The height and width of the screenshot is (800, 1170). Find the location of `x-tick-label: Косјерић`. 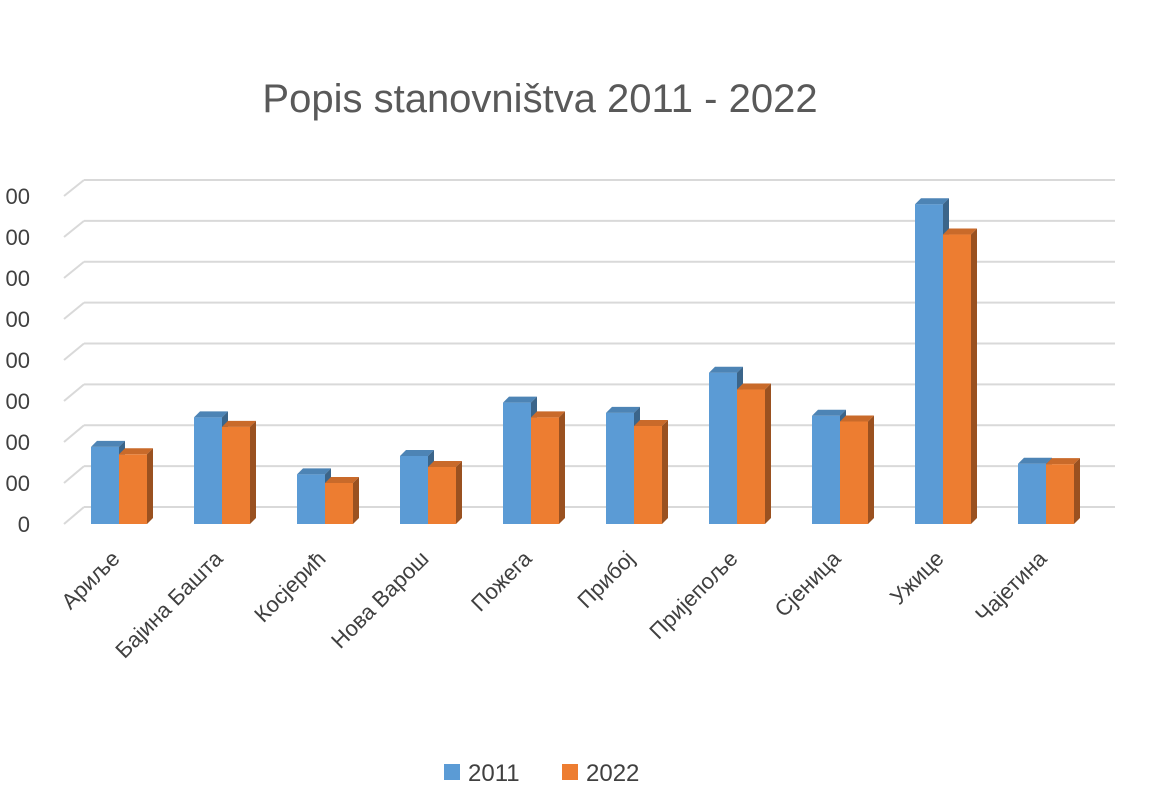

x-tick-label: Косјерић is located at coordinates (289, 586).